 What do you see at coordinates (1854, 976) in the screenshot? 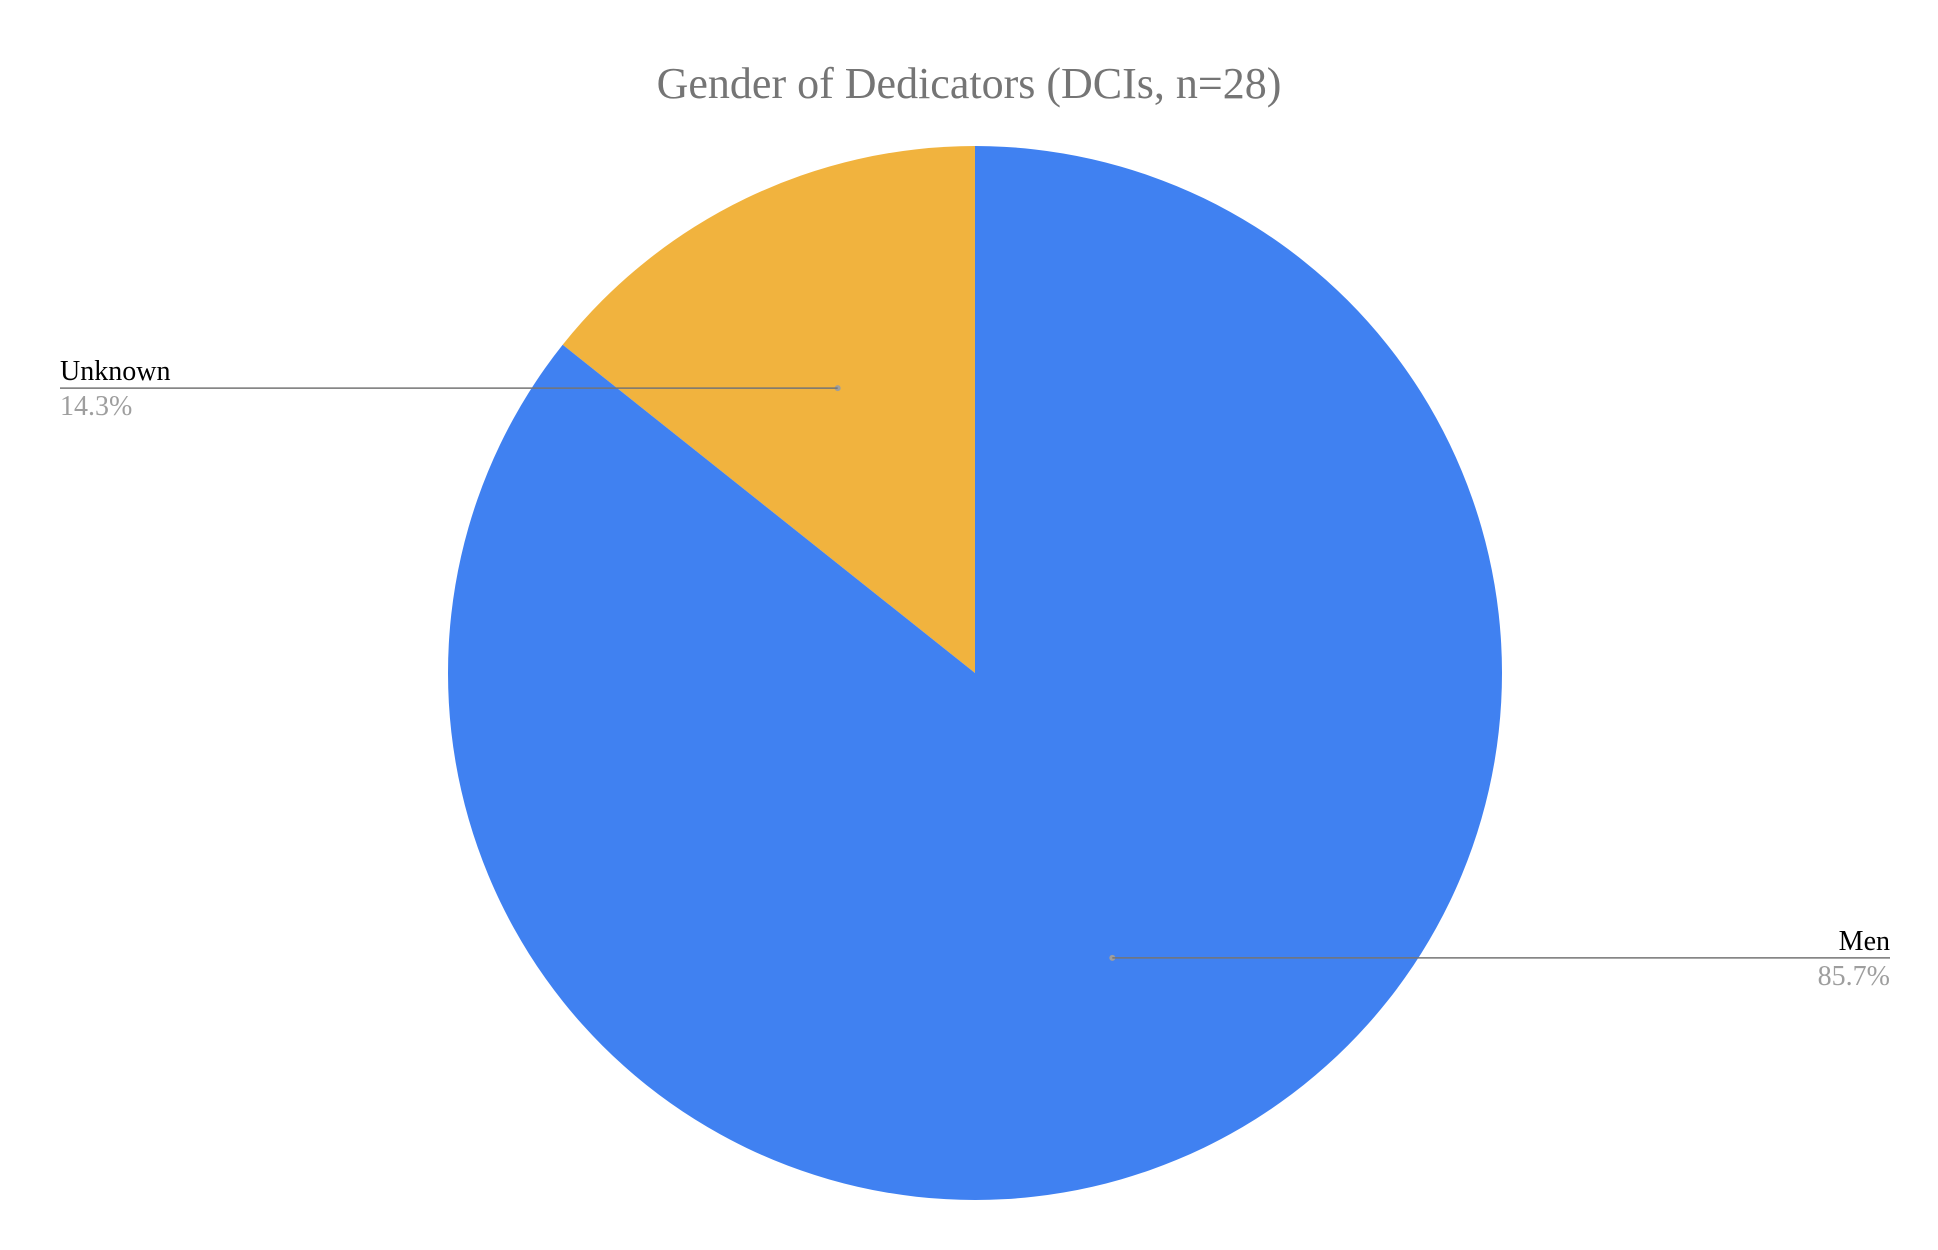
I see `slice-value-men: 85.7%` at bounding box center [1854, 976].